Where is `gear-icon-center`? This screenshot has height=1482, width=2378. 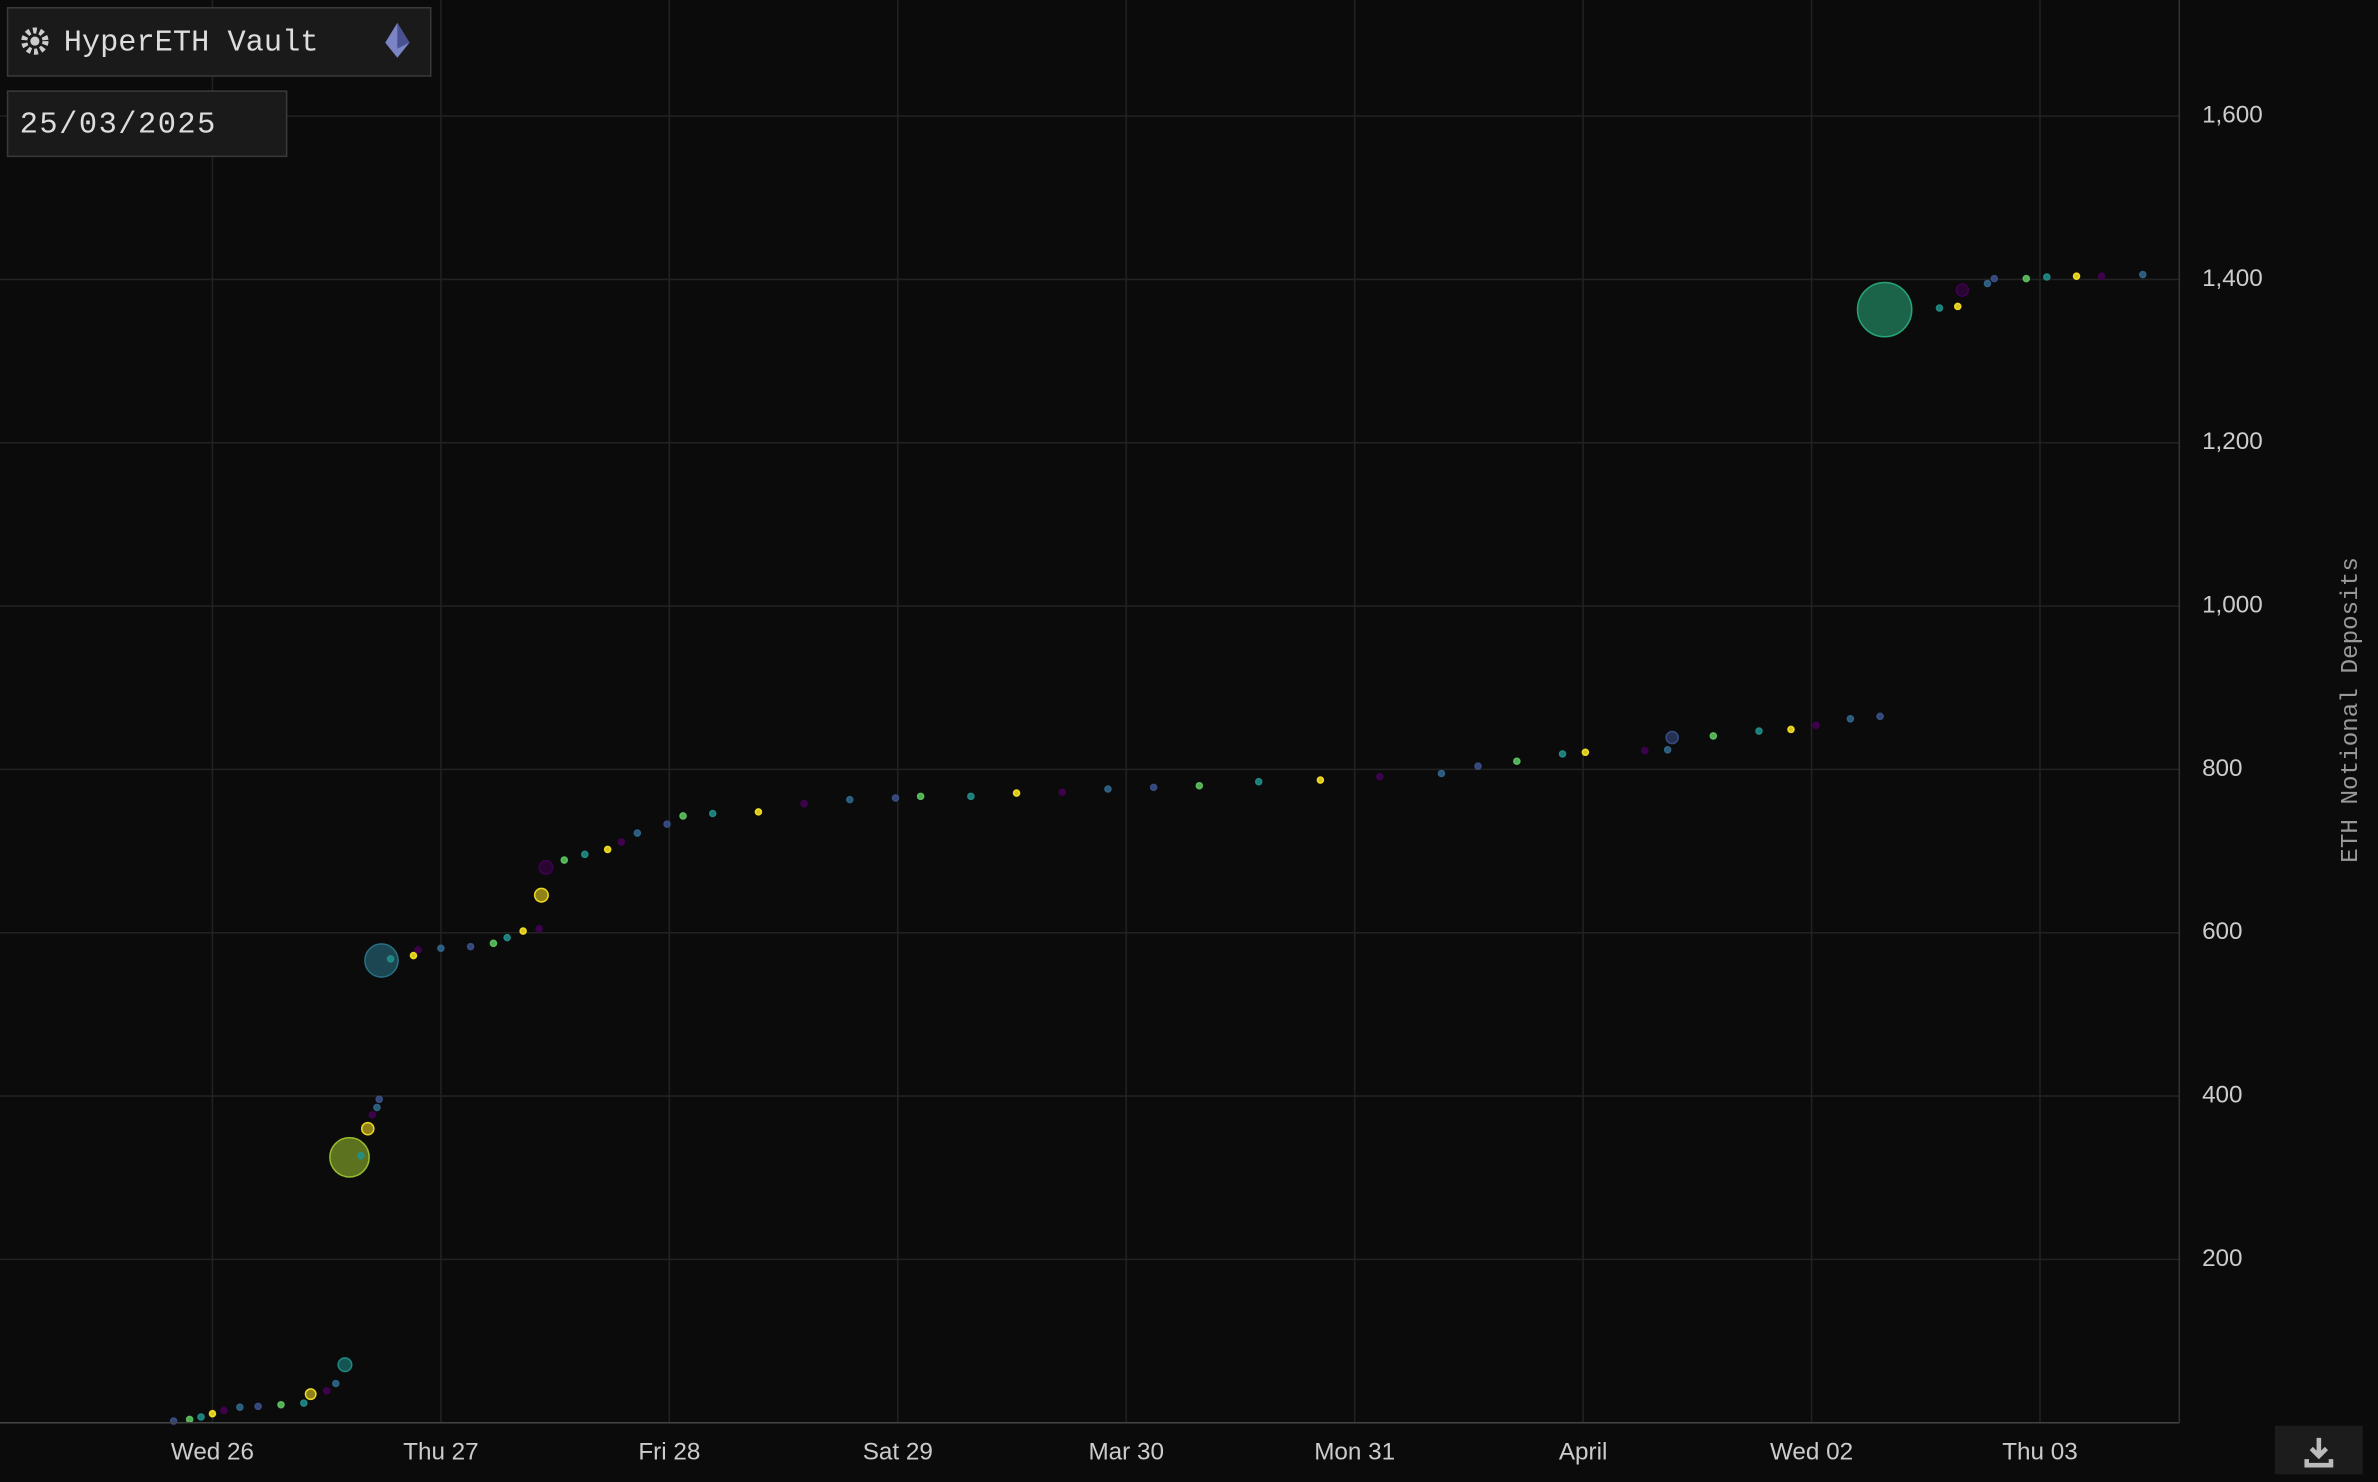
gear-icon-center is located at coordinates (35, 41).